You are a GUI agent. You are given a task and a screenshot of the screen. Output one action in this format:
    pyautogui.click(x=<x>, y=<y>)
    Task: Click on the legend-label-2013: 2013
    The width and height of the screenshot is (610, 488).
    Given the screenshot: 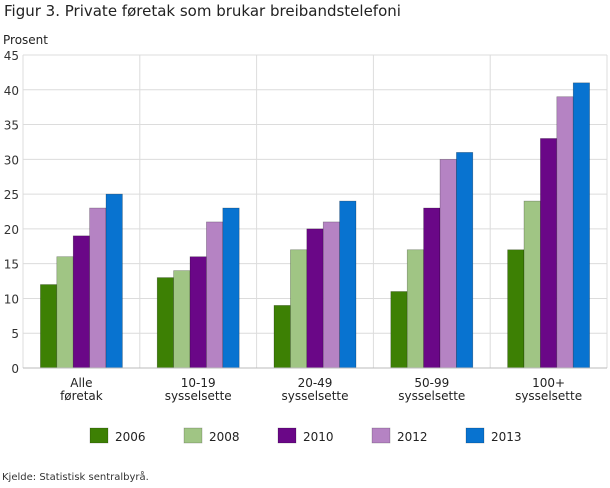 What is the action you would take?
    pyautogui.click(x=506, y=437)
    